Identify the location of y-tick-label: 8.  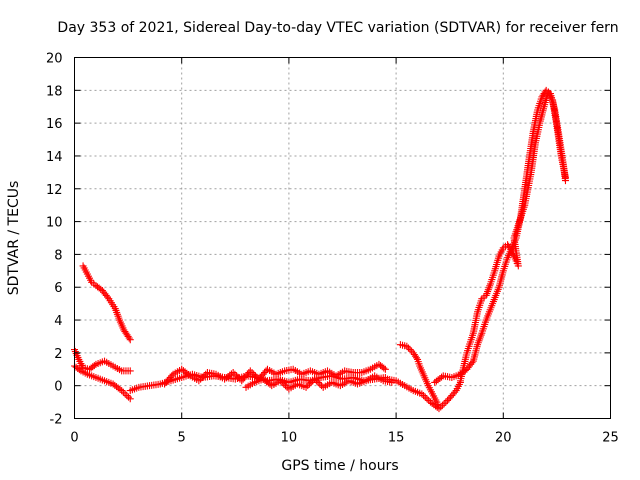
(58, 255).